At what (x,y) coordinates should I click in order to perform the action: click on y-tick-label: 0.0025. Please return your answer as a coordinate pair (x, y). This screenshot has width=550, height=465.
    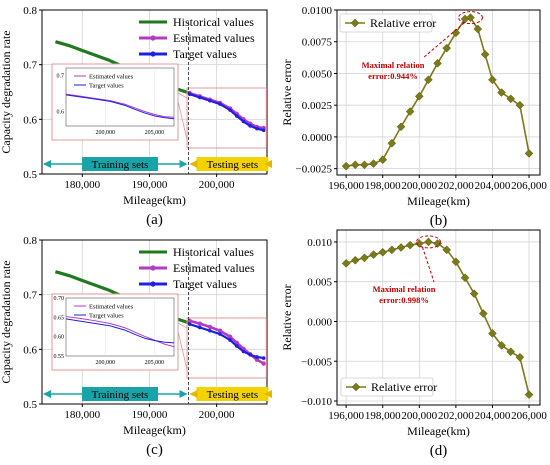
    Looking at the image, I should click on (317, 106).